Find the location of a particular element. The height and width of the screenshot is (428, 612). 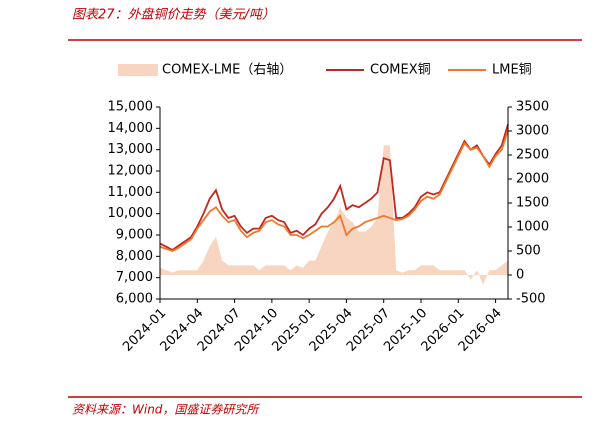

y2-tick-label: -500 is located at coordinates (531, 299).